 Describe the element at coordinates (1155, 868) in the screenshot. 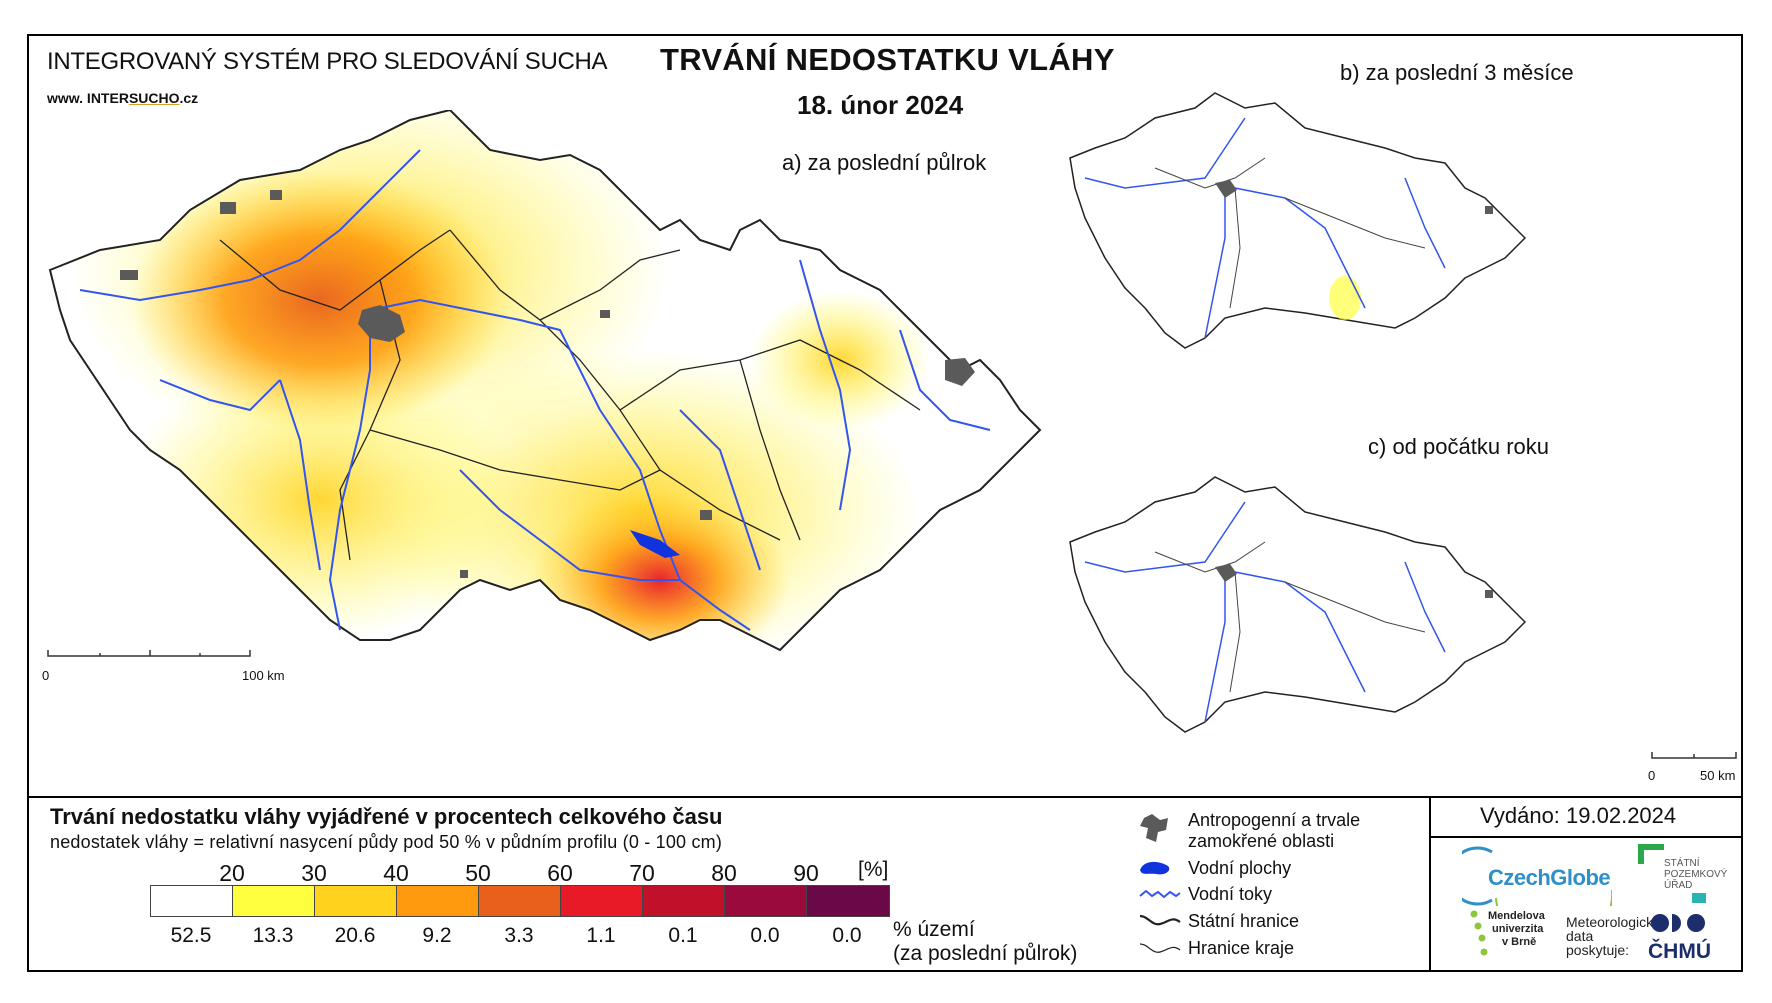

I see `water-body-icon` at that location.